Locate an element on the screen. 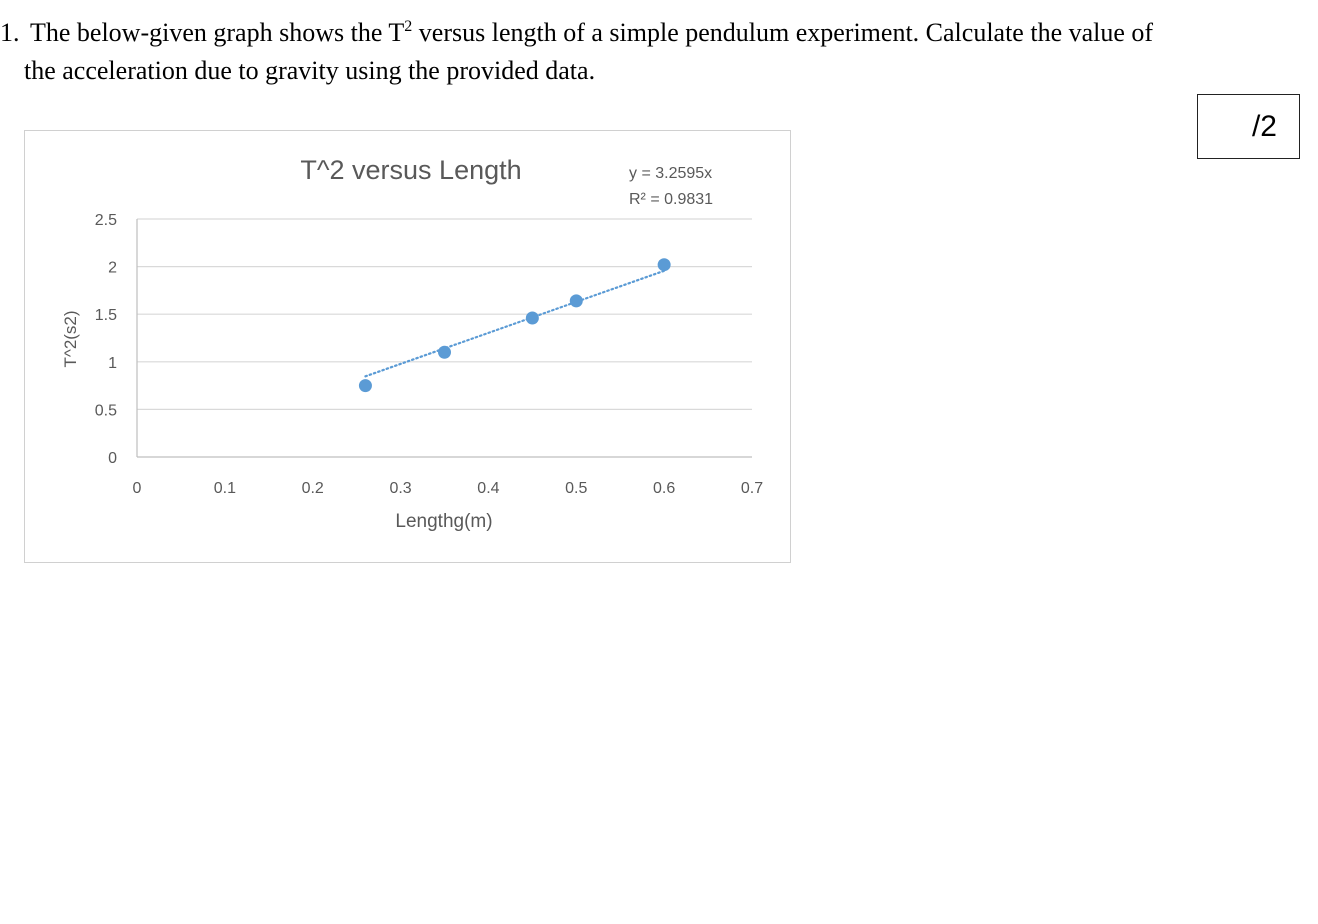 The image size is (1318, 924). x-tick-label-1: 0.1 is located at coordinates (225, 488).